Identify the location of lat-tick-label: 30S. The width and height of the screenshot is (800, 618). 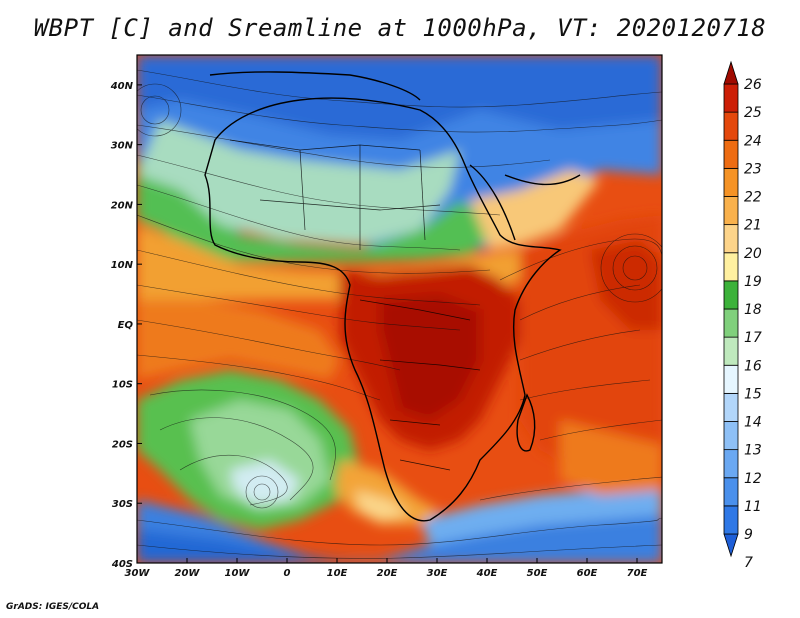
(122, 504).